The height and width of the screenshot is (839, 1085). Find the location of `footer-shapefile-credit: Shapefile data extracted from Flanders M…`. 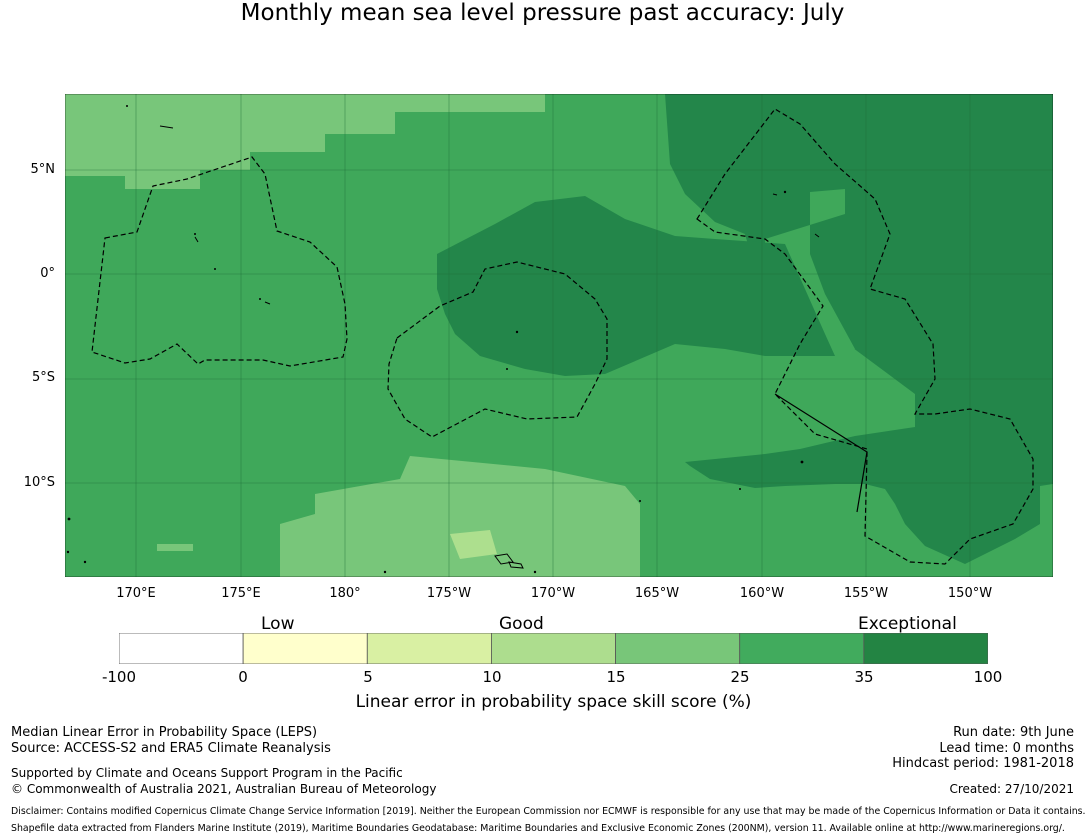

footer-shapefile-credit: Shapefile data extracted from Flanders M… is located at coordinates (538, 828).